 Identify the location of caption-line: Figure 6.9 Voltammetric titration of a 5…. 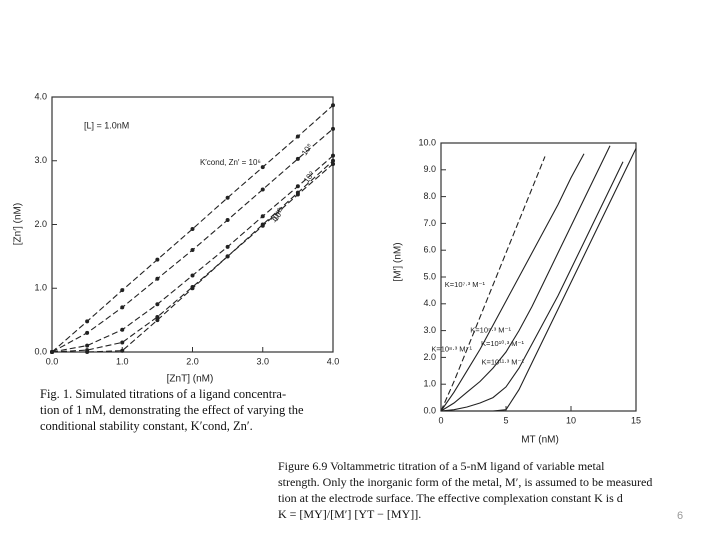
(441, 466).